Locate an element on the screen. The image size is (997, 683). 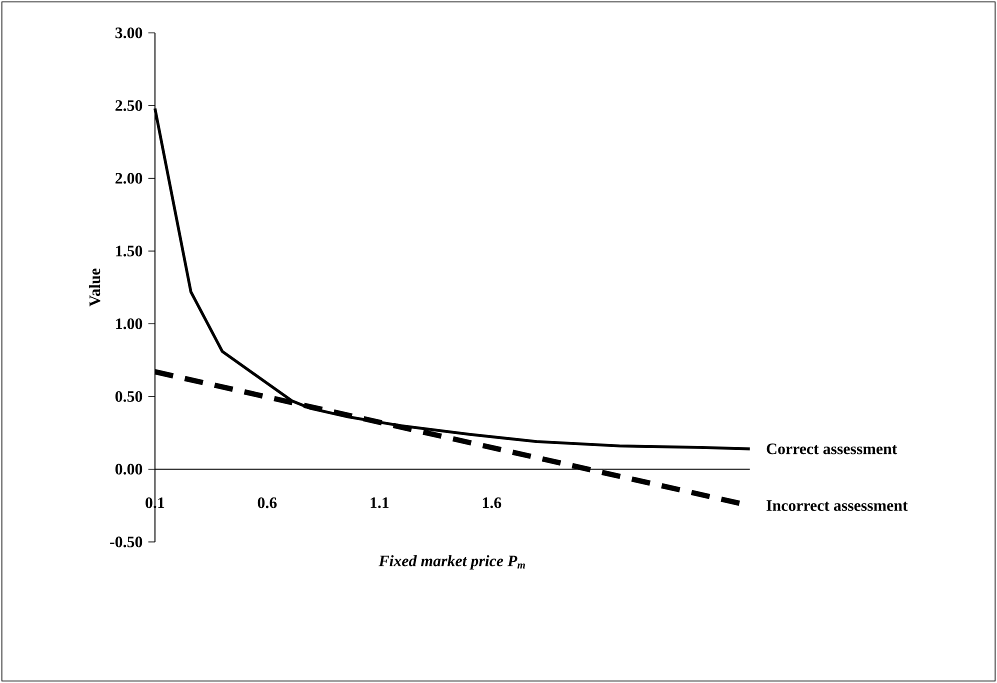
x-axis-title: Fixed market price P$_{m}$ is located at coordinates (451, 562).